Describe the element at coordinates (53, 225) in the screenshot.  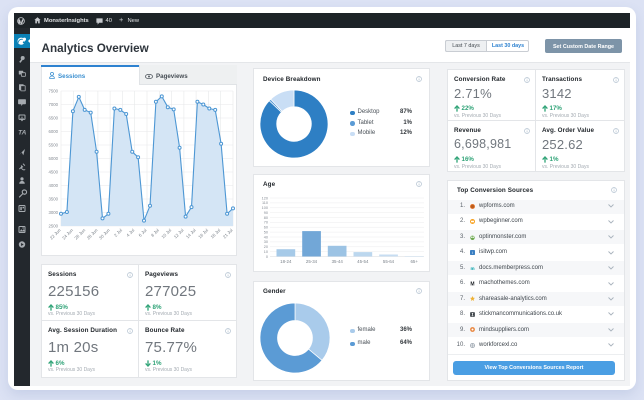
I see `svg-text: 2500` at that location.